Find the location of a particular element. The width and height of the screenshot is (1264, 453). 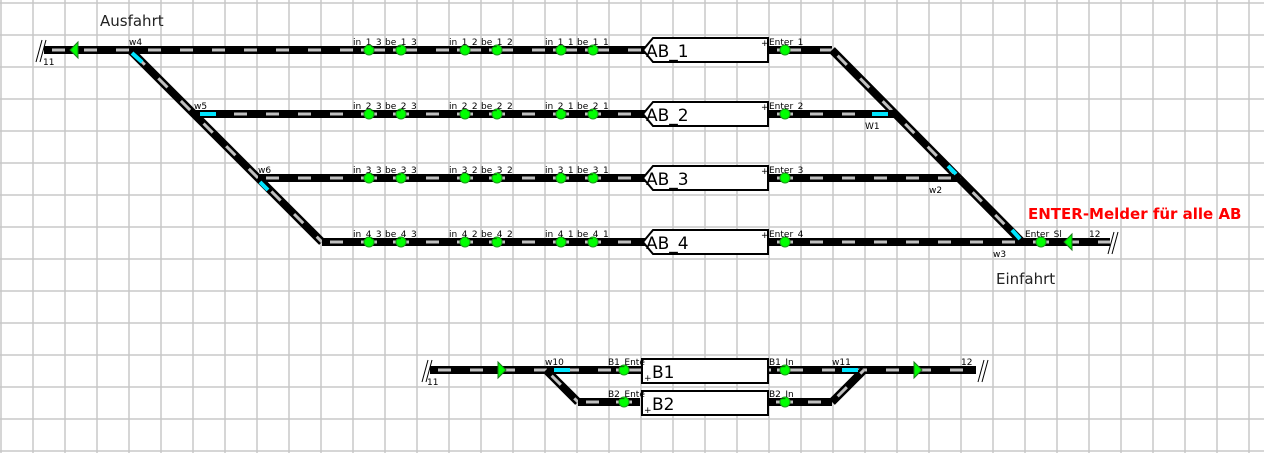

arrow-right-icon is located at coordinates (918, 370).